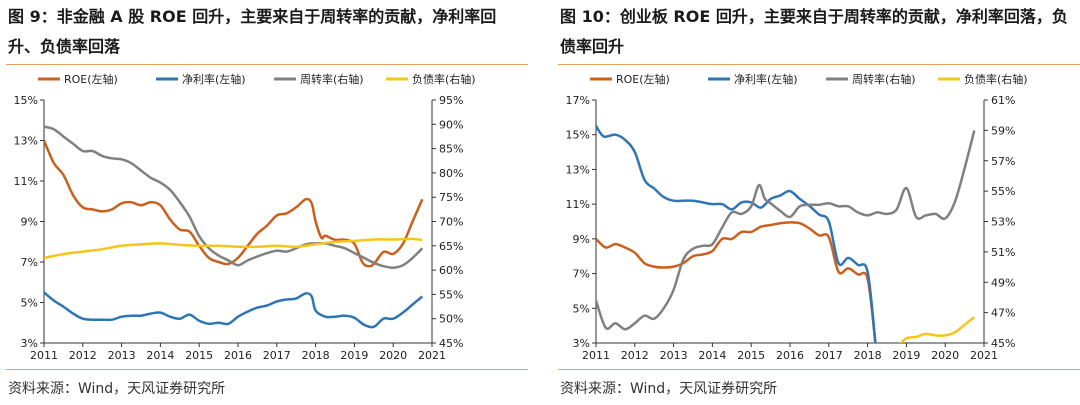 This screenshot has height=405, width=1080. Describe the element at coordinates (1003, 100) in the screenshot. I see `right-tick-label: 61%` at that location.